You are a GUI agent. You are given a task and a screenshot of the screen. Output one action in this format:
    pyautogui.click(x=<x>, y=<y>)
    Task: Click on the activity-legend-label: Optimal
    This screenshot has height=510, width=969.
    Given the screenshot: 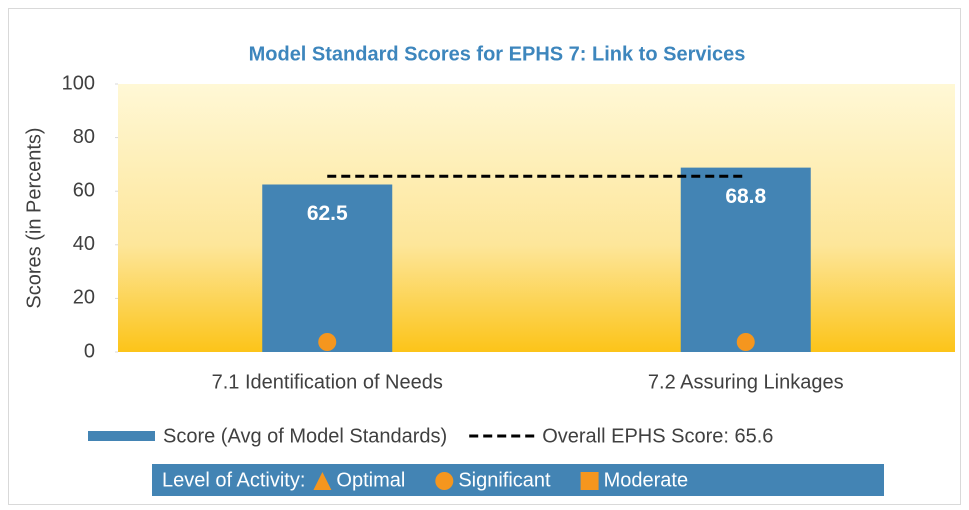 What is the action you would take?
    pyautogui.click(x=370, y=480)
    